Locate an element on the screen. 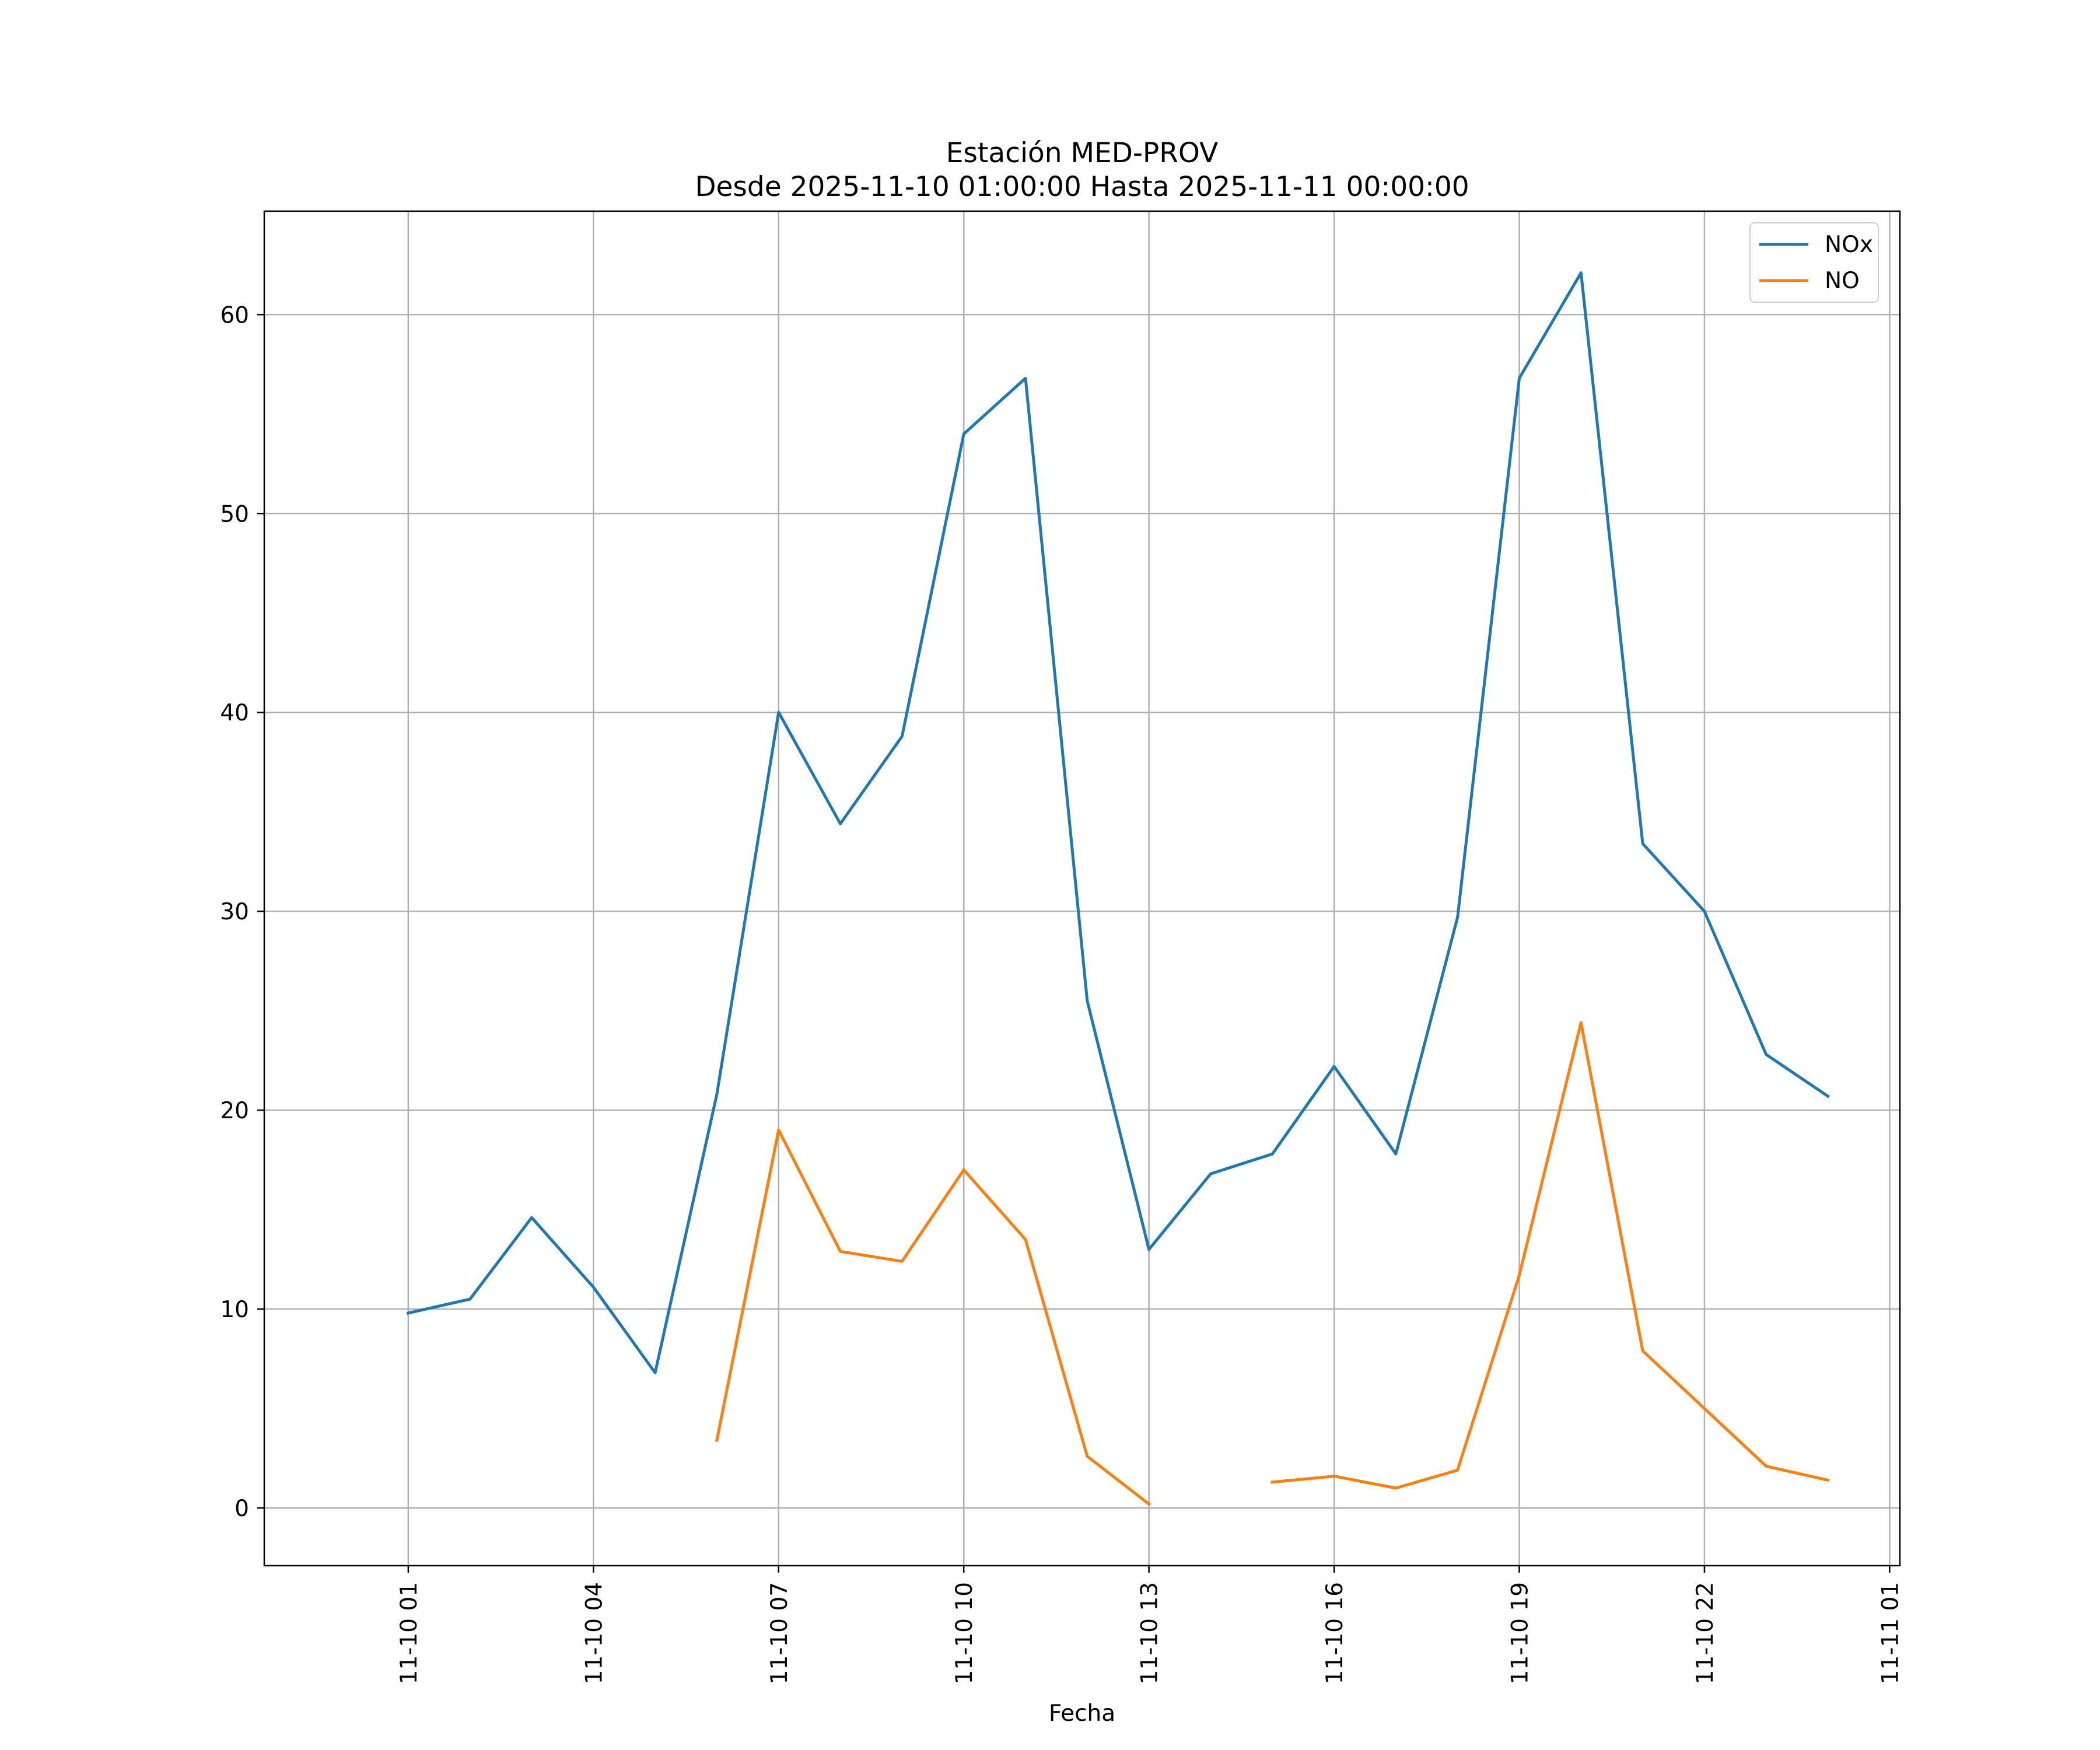 This screenshot has width=2100, height=1750. x-tick-label: 11-11 01 is located at coordinates (1890, 1633).